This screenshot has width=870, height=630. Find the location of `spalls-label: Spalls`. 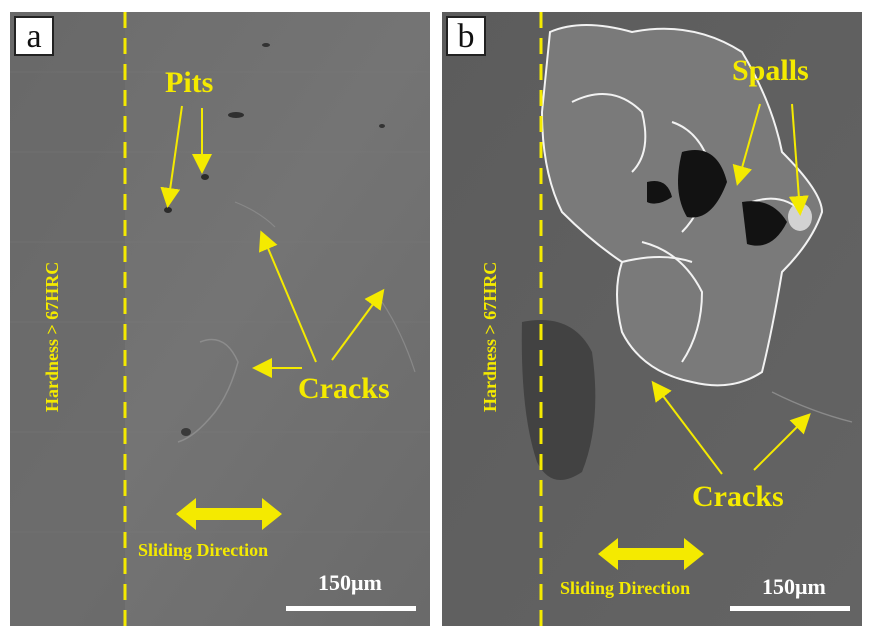

spalls-label: Spalls is located at coordinates (770, 70).